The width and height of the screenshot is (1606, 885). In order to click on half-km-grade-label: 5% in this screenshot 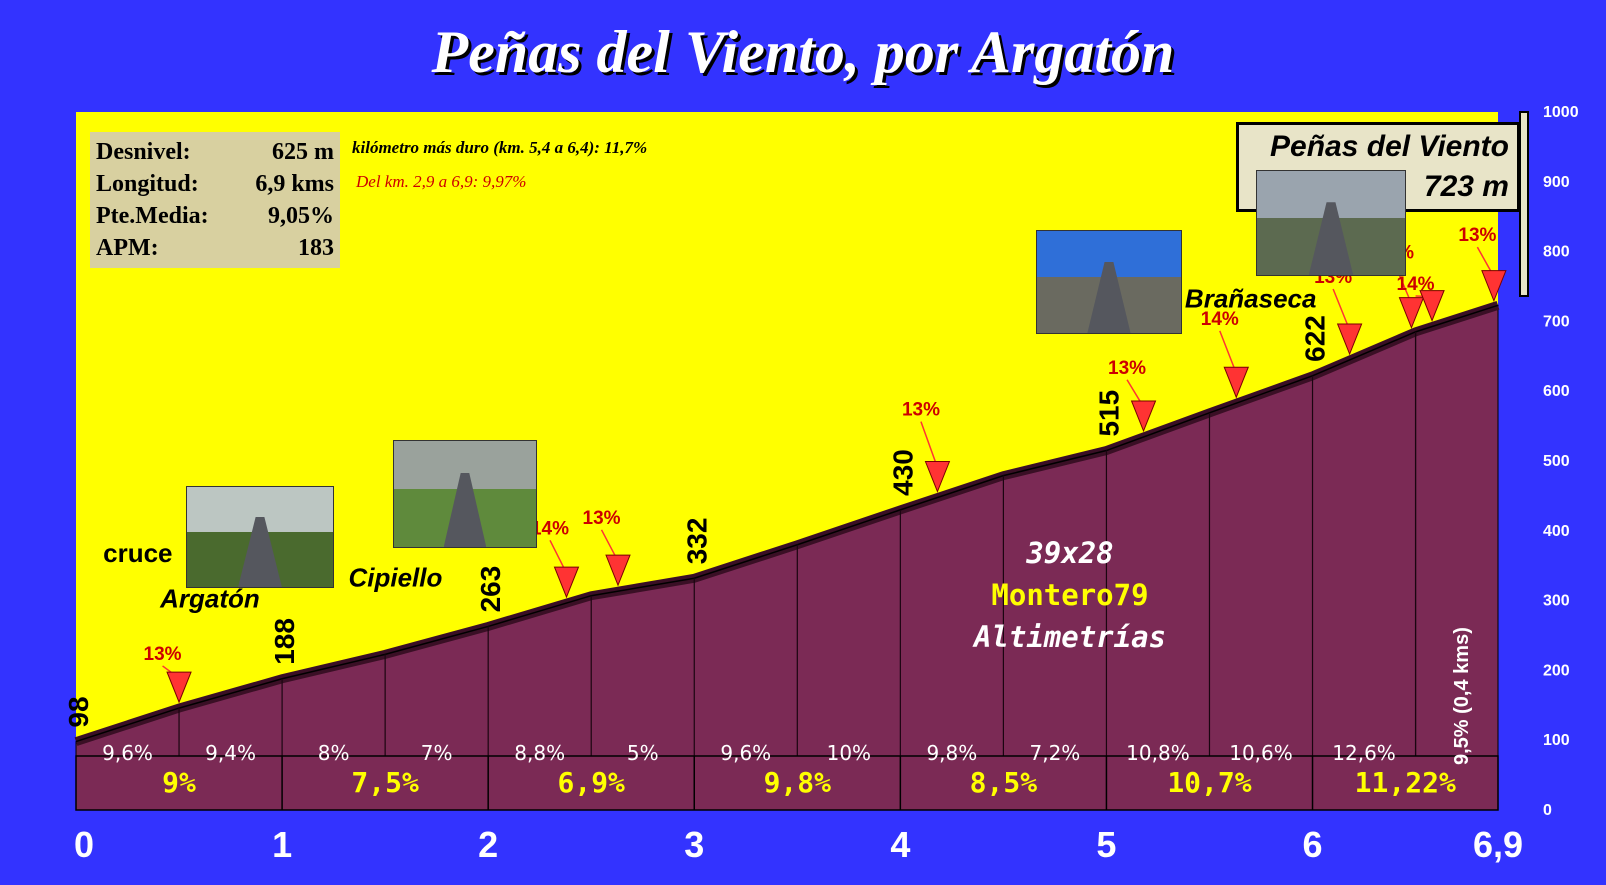, I will do `click(643, 753)`.